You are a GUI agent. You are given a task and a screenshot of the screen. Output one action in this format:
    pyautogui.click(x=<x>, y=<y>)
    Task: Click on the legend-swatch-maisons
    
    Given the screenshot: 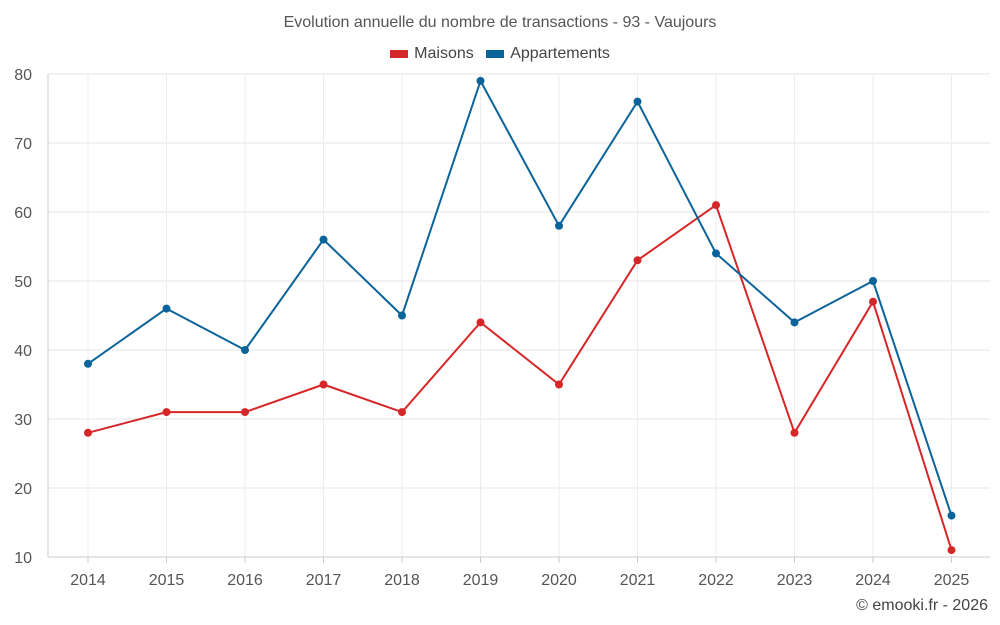 What is the action you would take?
    pyautogui.click(x=399, y=54)
    